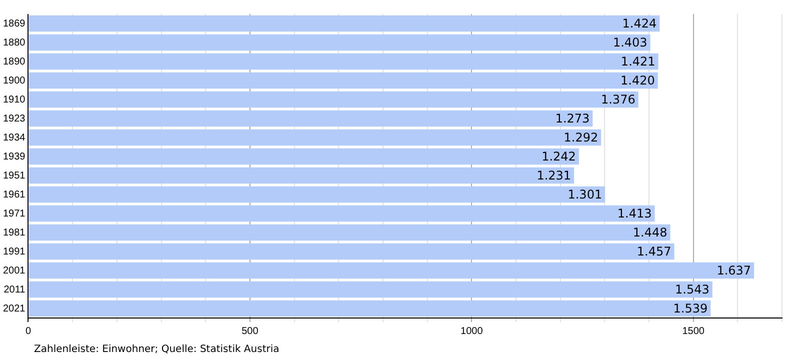 The width and height of the screenshot is (800, 360). What do you see at coordinates (14, 176) in the screenshot?
I see `y-tick-label: 1951` at bounding box center [14, 176].